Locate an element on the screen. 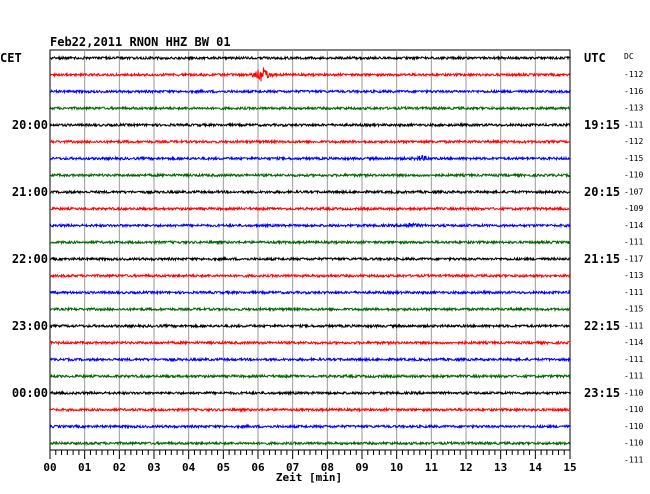 The width and height of the screenshot is (650, 494). x-tick-label: 01 is located at coordinates (85, 467).